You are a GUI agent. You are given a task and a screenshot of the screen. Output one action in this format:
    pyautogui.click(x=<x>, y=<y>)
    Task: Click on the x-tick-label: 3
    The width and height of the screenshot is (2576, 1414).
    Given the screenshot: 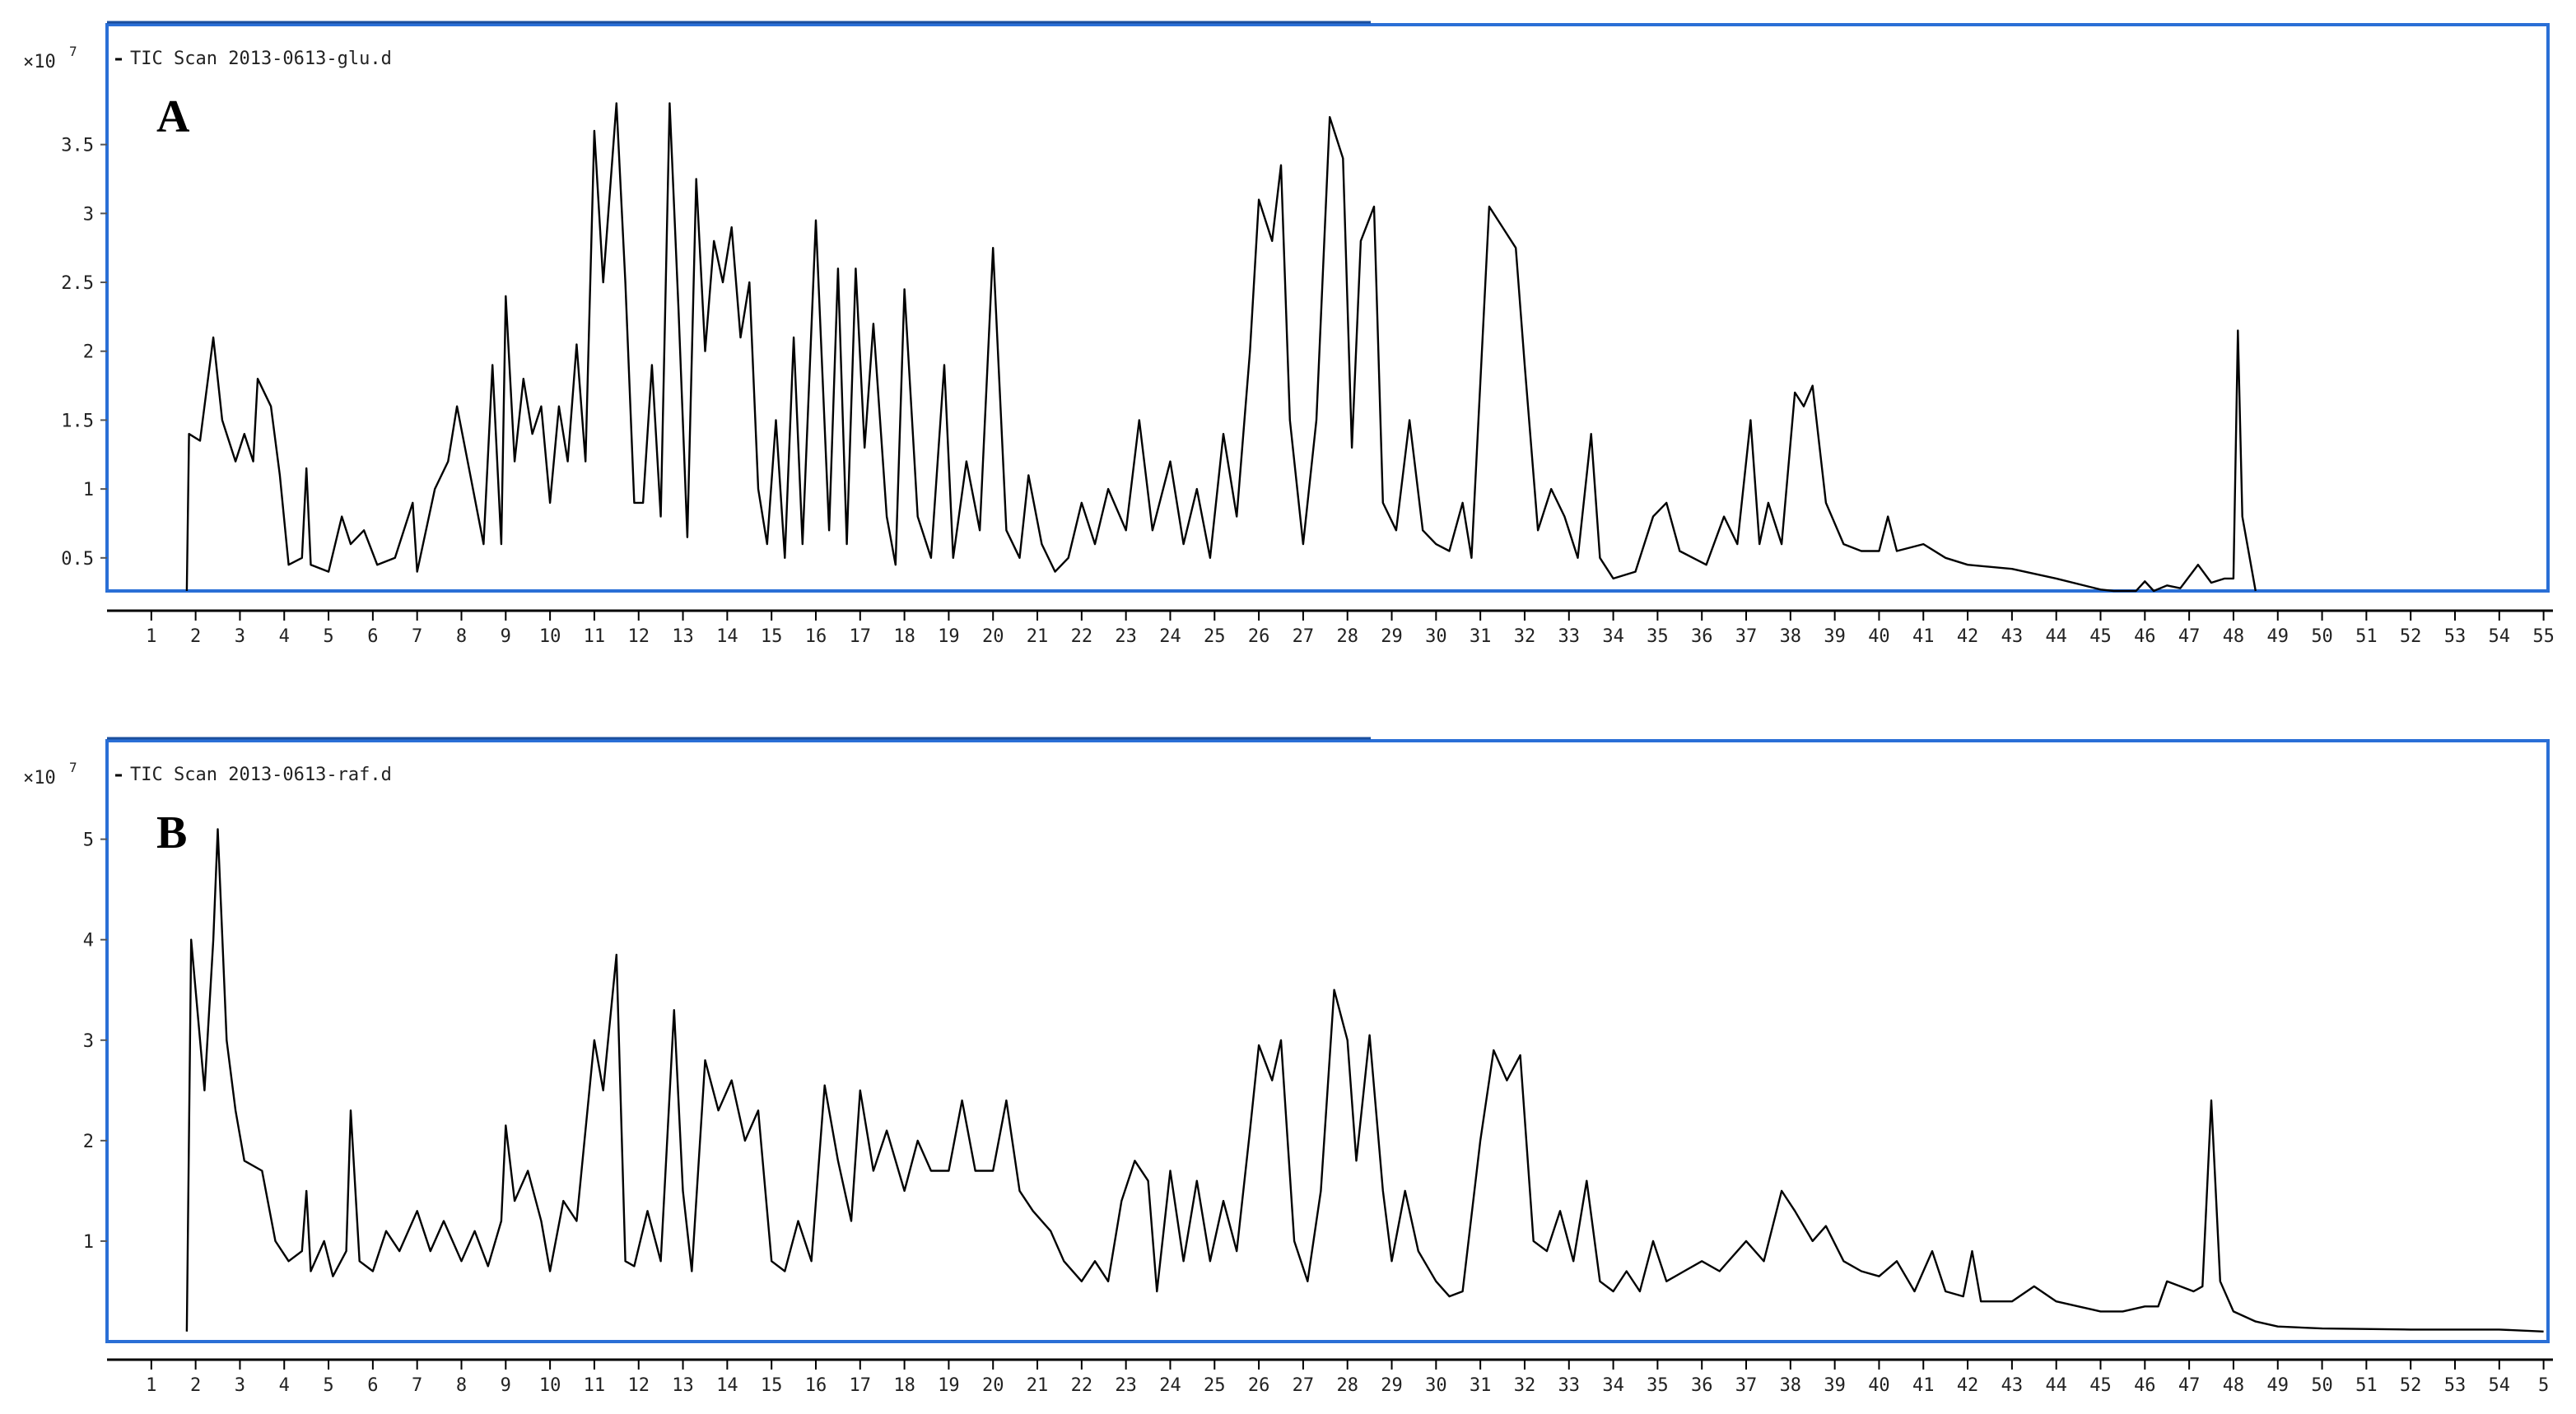 What is the action you would take?
    pyautogui.click(x=240, y=636)
    